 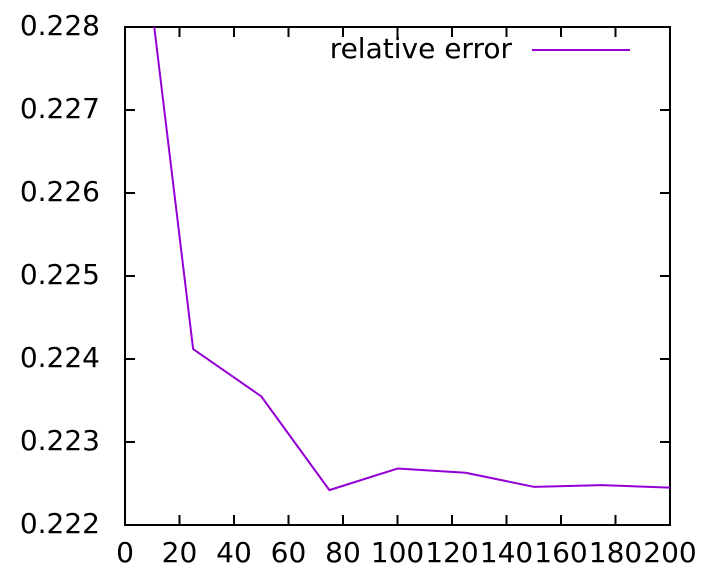 What do you see at coordinates (60, 25) in the screenshot?
I see `y-tick-label: 0.228` at bounding box center [60, 25].